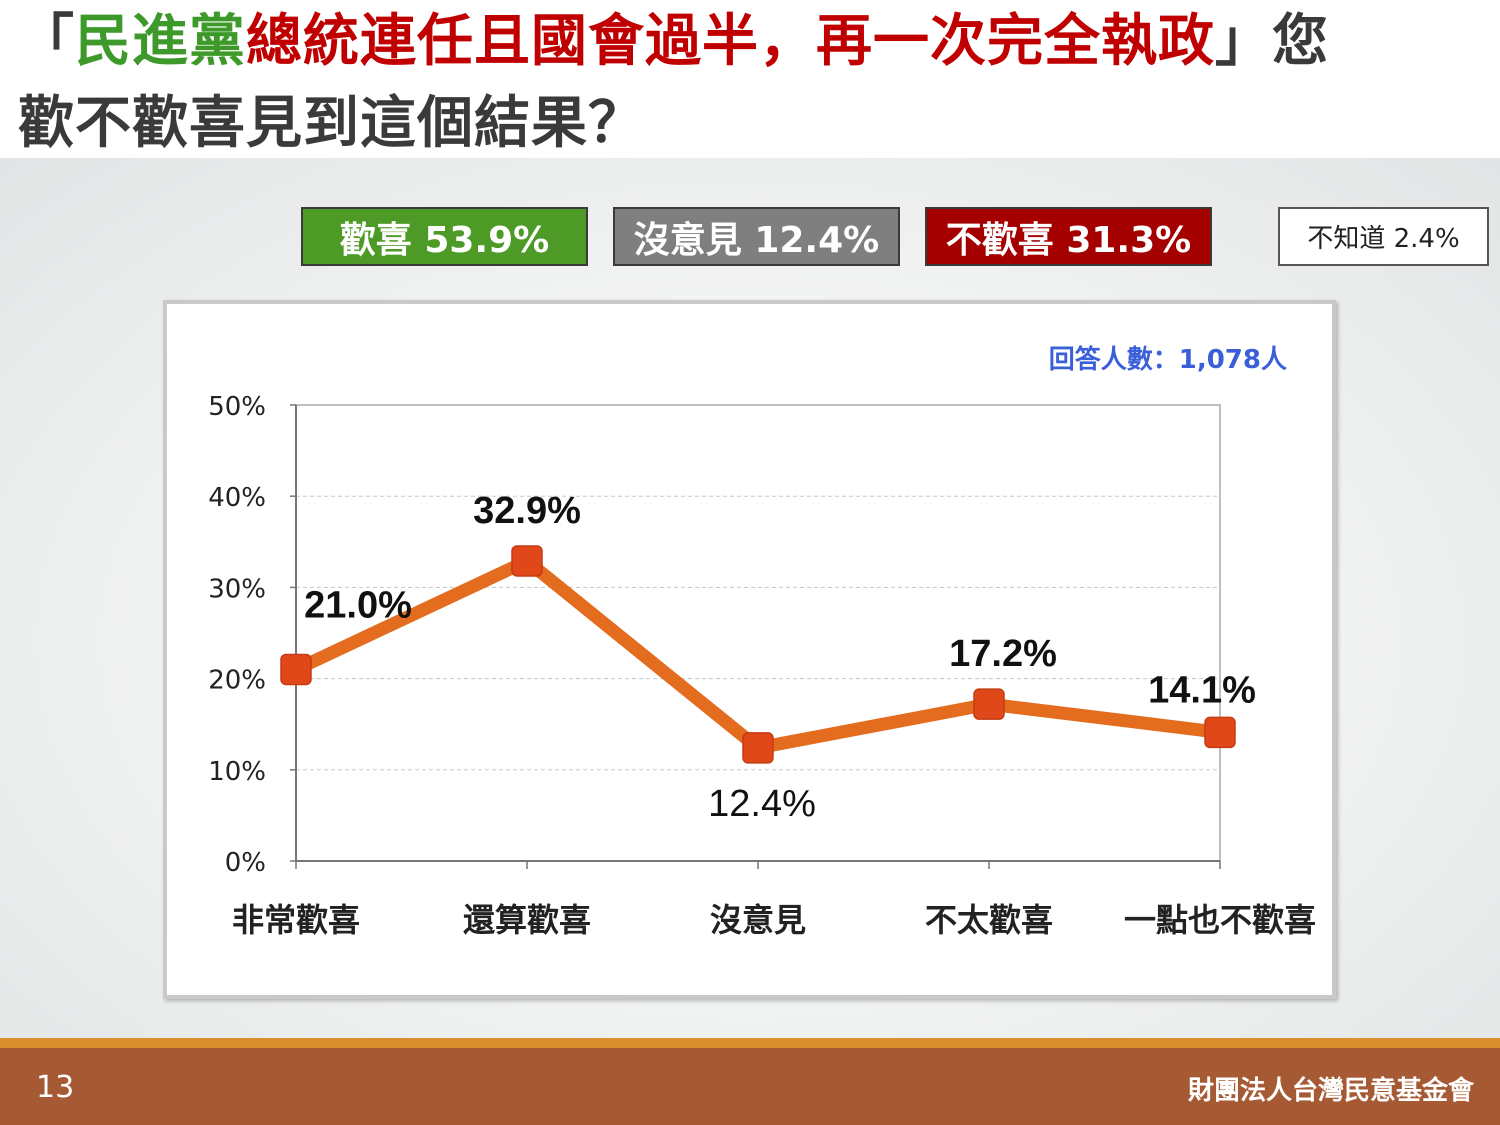 This screenshot has width=1500, height=1125. What do you see at coordinates (527, 511) in the screenshot?
I see `data-label: 32.9%` at bounding box center [527, 511].